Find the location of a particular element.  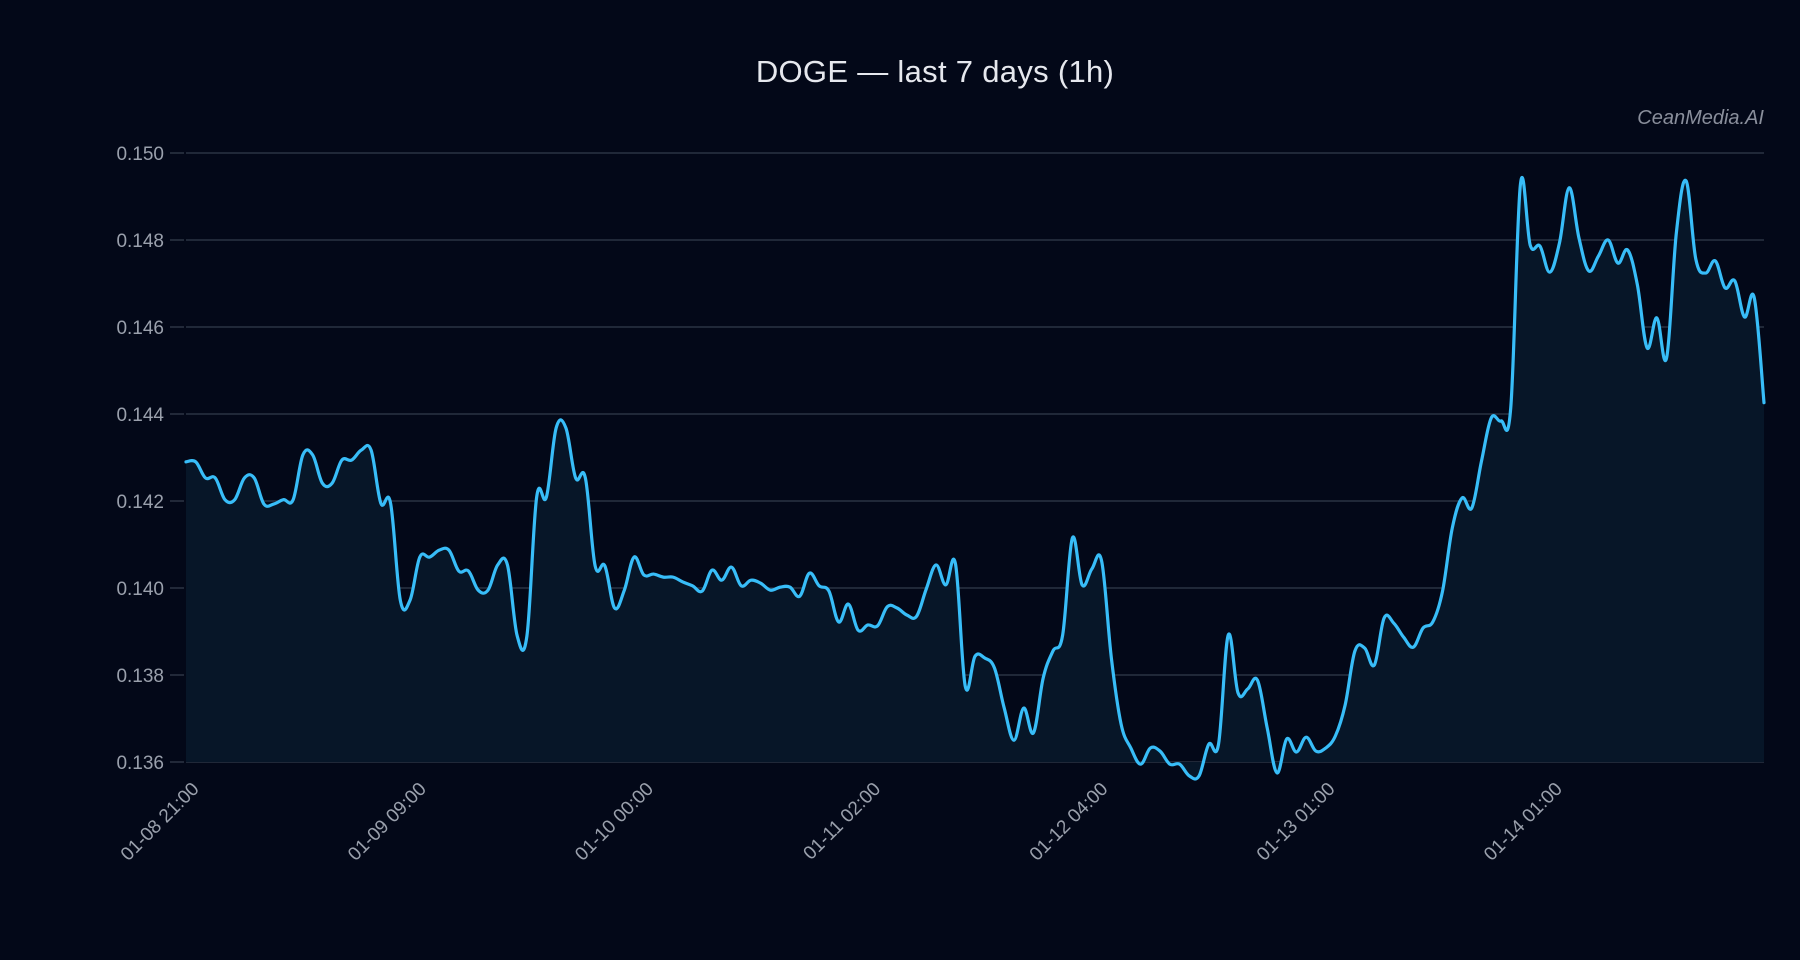

x-tick-label: 01-14 01:00 is located at coordinates (1523, 822).